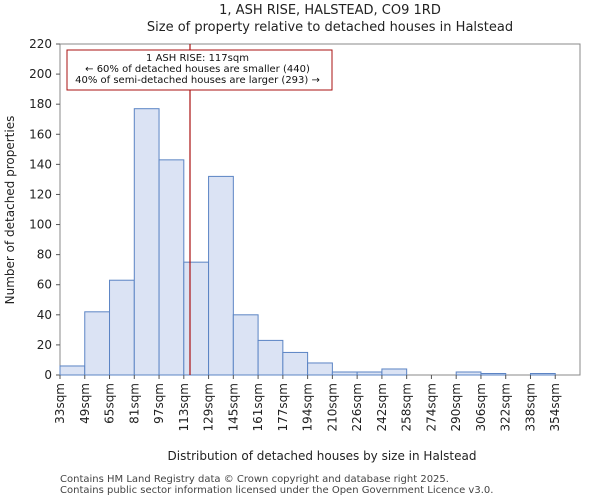 The width and height of the screenshot is (600, 500). I want to click on x-tick-label: 322sqm, so click(506, 407).